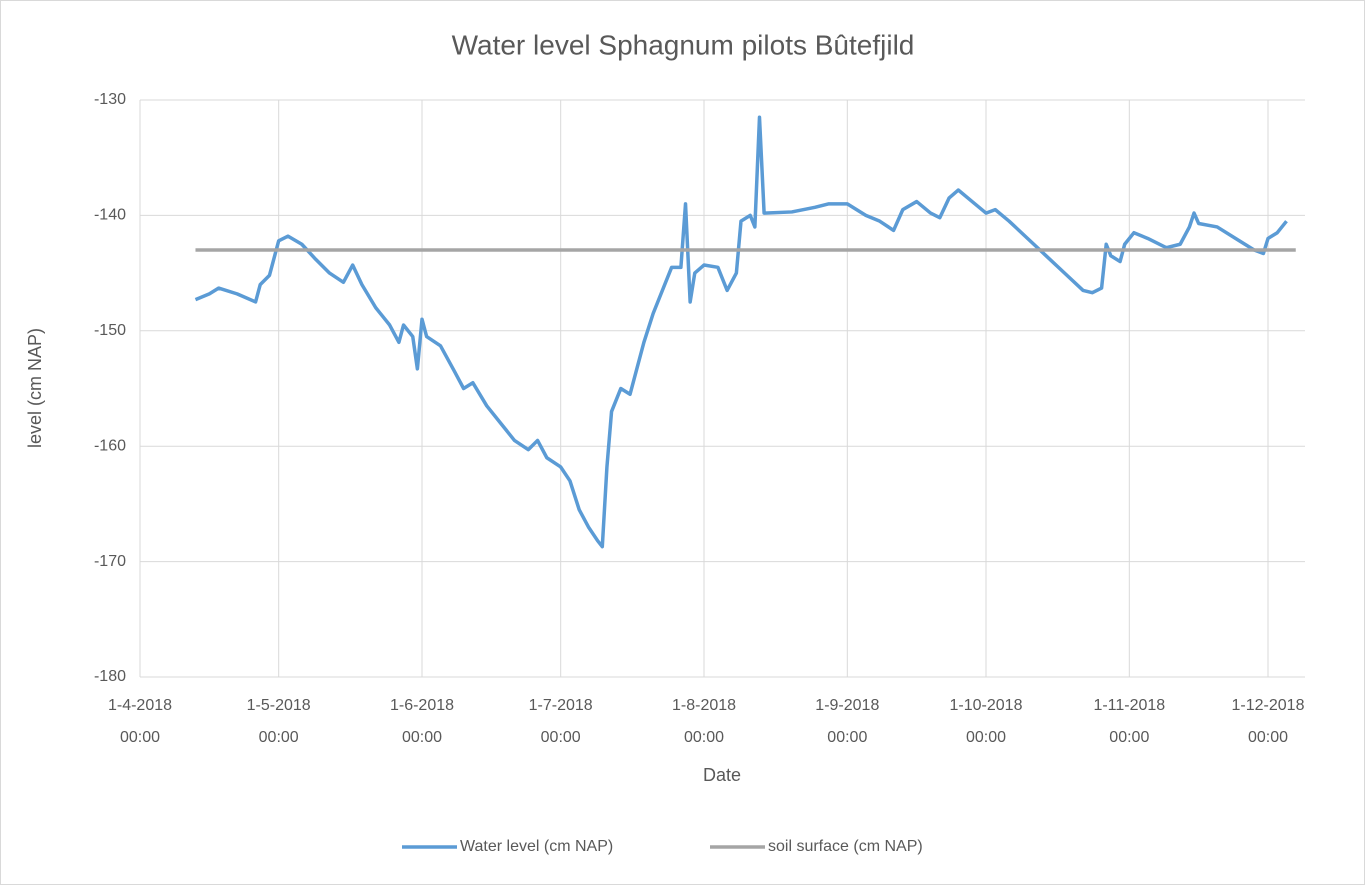 The height and width of the screenshot is (890, 1365). Describe the element at coordinates (110, 99) in the screenshot. I see `y-tick-label: -130` at that location.